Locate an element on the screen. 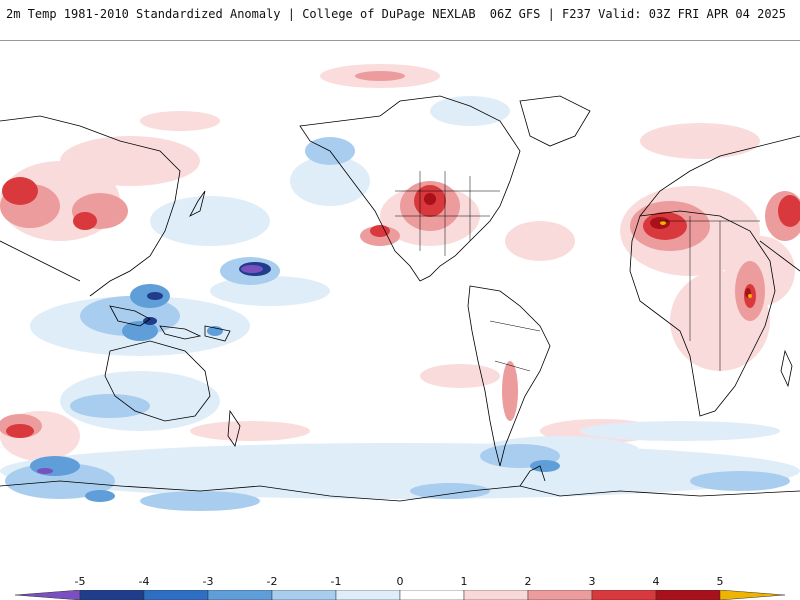  colorbar-label: 0 is located at coordinates (400, 581).